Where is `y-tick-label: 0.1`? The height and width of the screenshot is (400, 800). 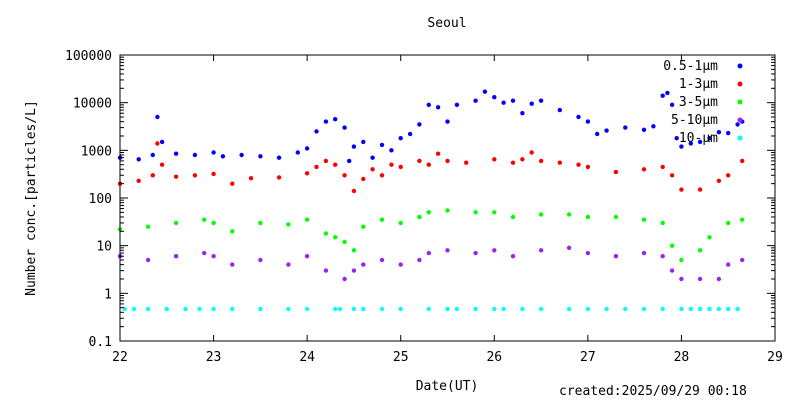 y-tick-label: 0.1 is located at coordinates (100, 342).